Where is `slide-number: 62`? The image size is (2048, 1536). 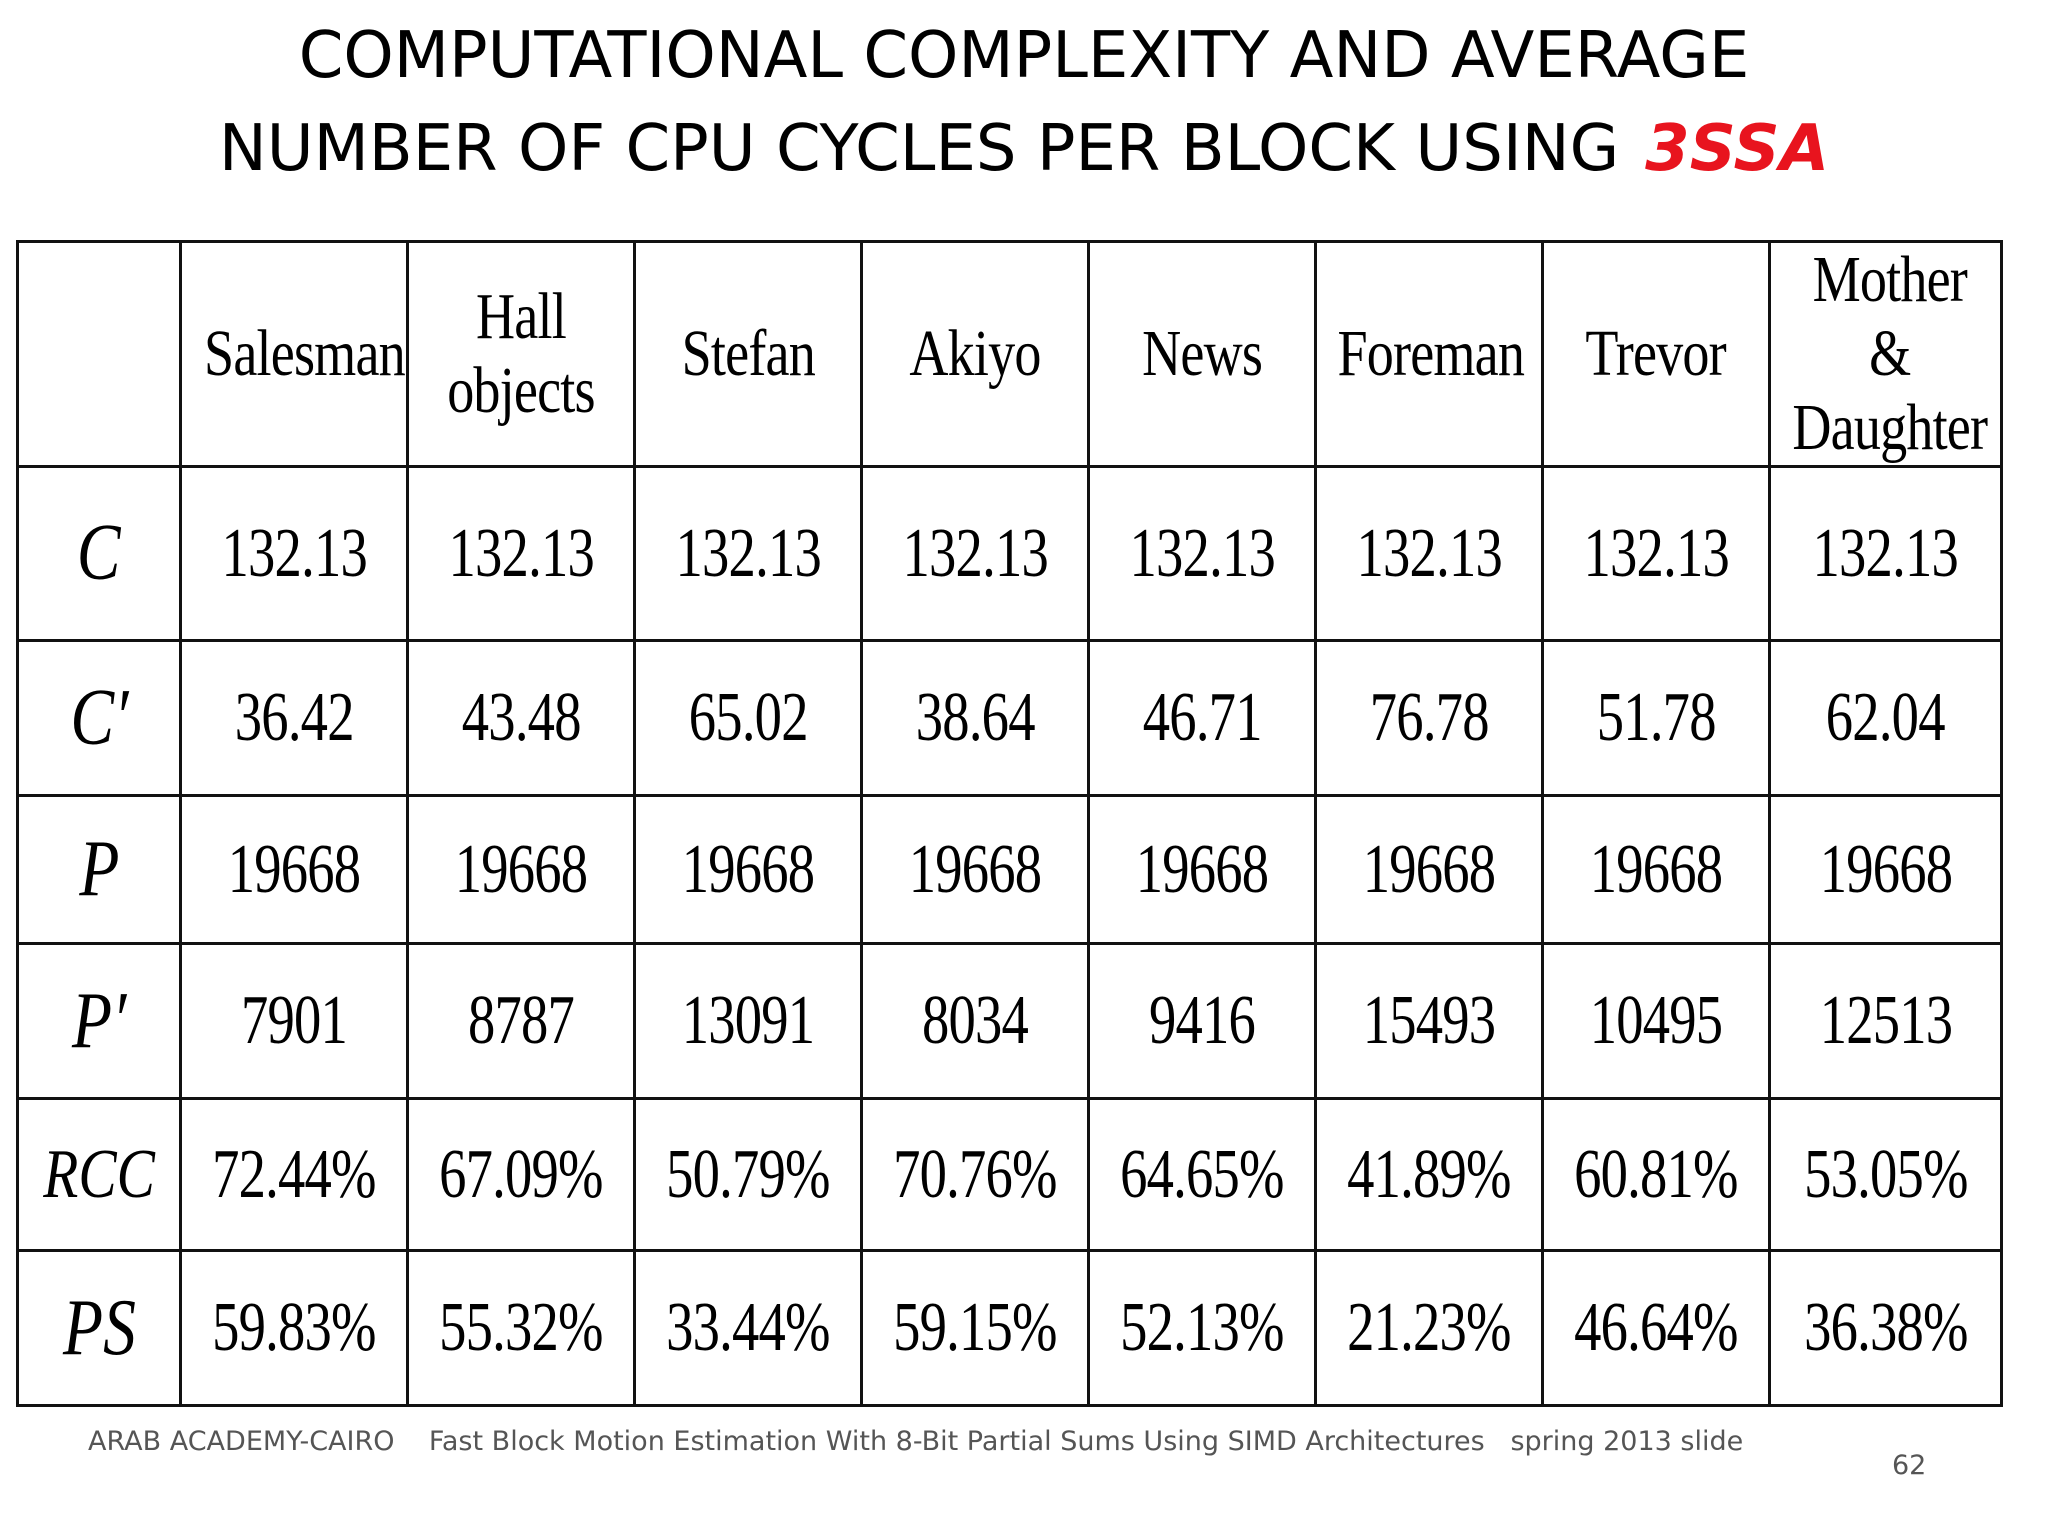 slide-number: 62 is located at coordinates (1909, 1465).